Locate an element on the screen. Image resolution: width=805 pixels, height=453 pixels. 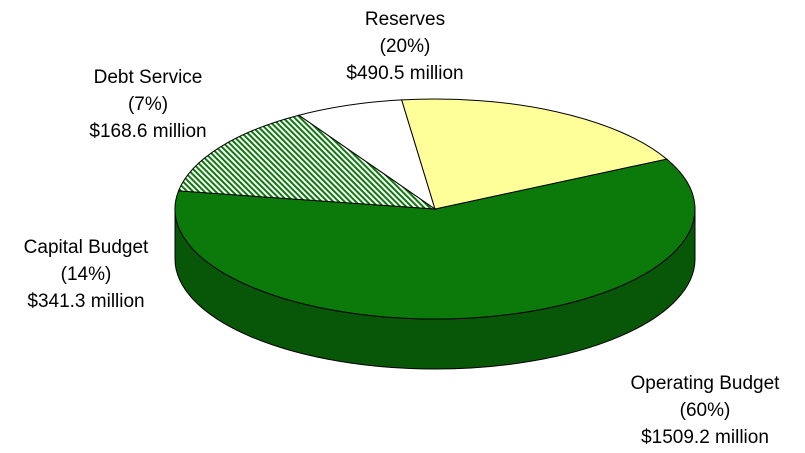
slice-name: Debt Service is located at coordinates (148, 77).